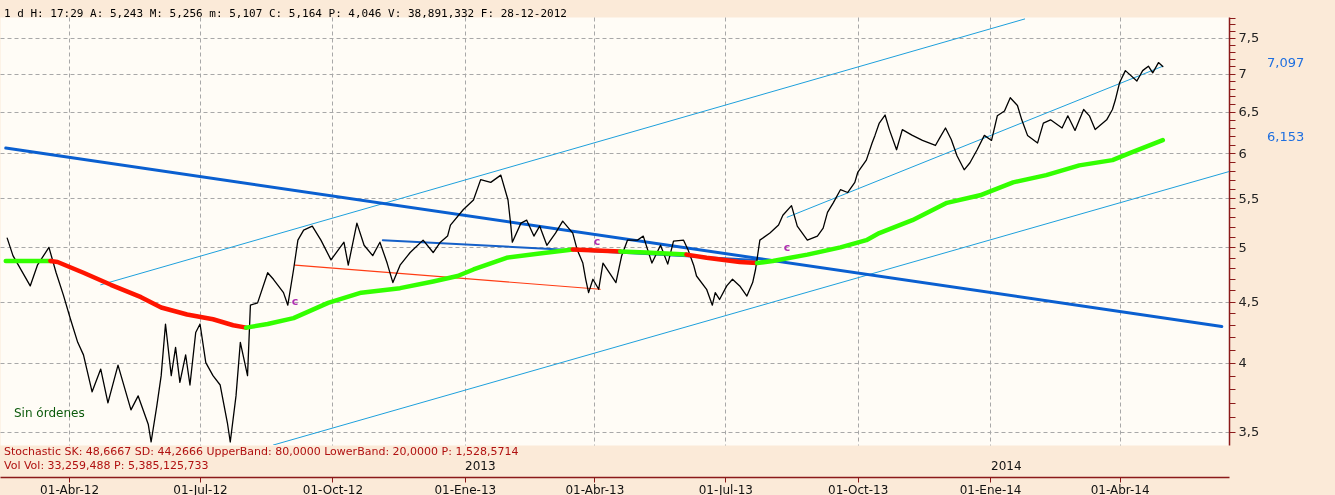 This screenshot has width=1335, height=495. I want to click on y-tick-label: 5, so click(1242, 247).